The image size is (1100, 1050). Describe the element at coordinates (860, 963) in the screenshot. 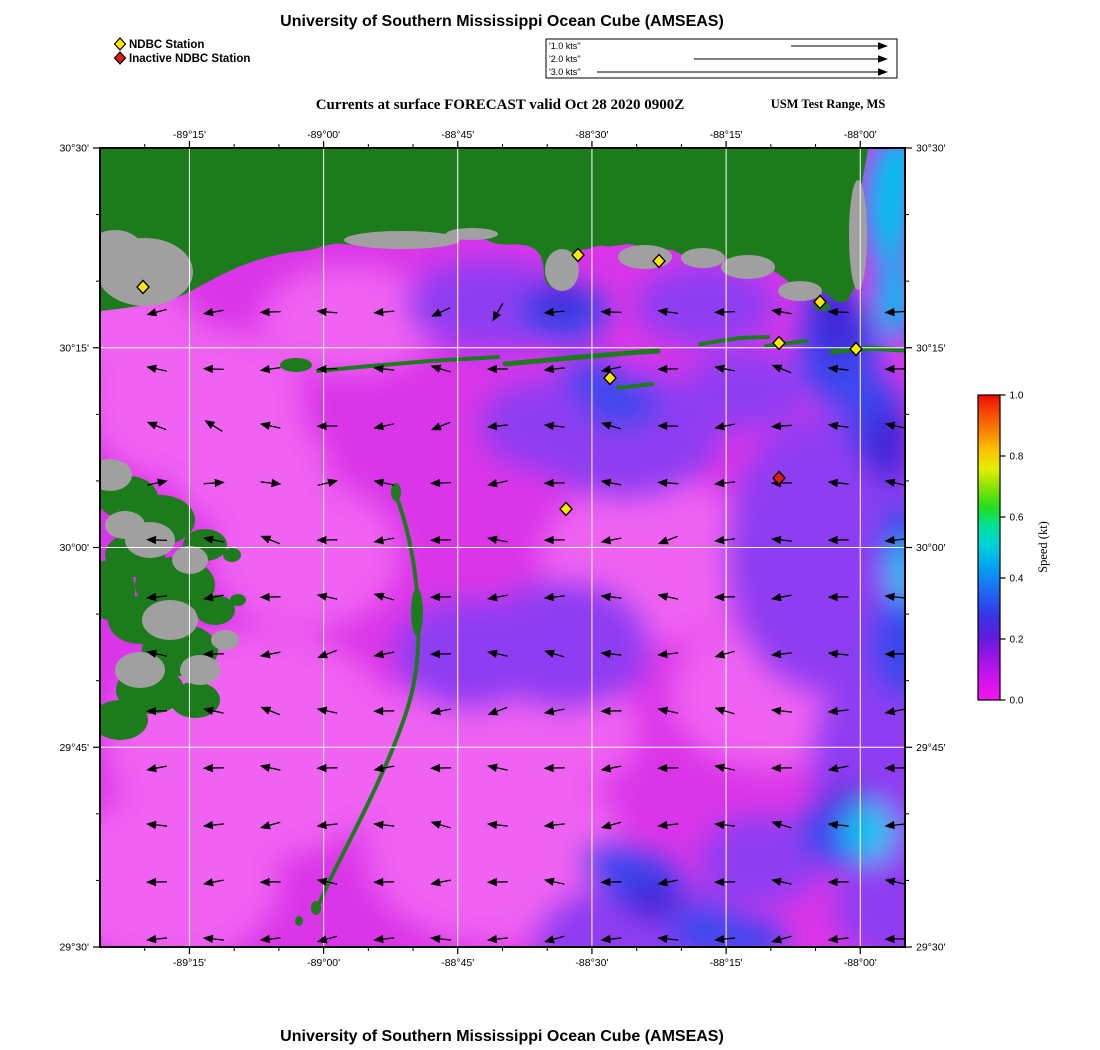

I see `lon-label-bottom: -88°00'` at that location.